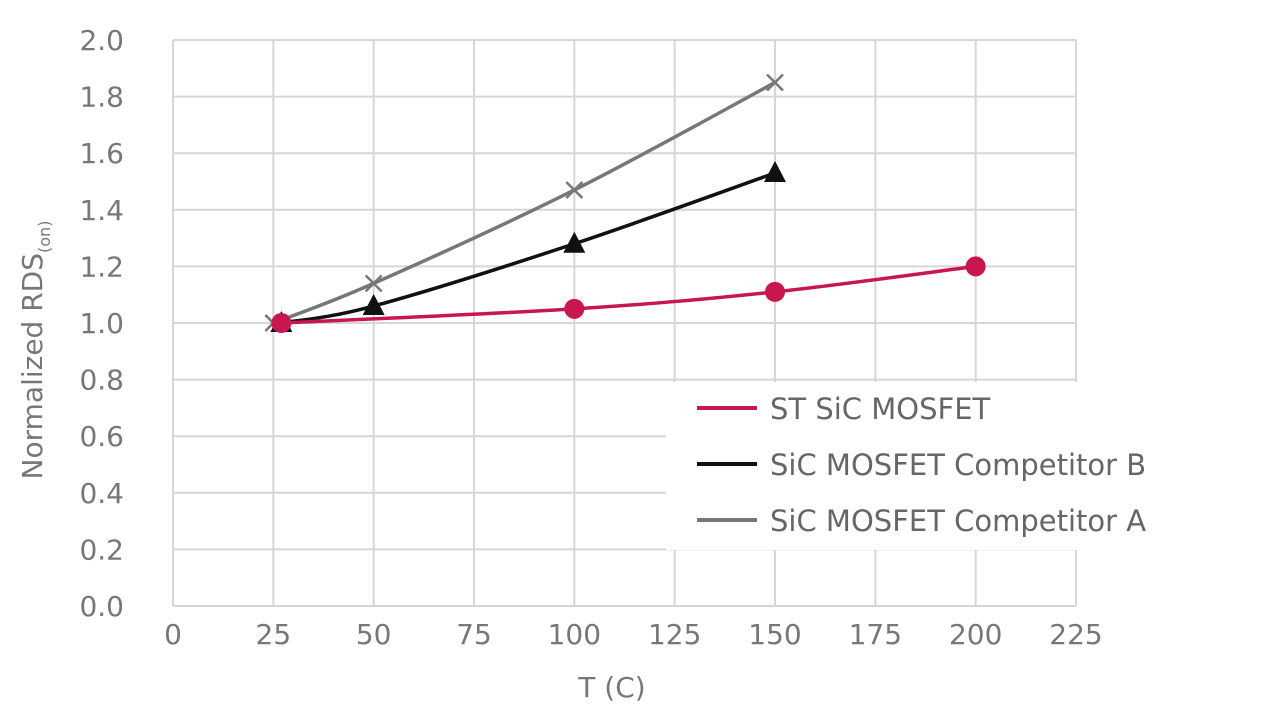  Describe the element at coordinates (875, 634) in the screenshot. I see `x-tick-label: 175` at that location.